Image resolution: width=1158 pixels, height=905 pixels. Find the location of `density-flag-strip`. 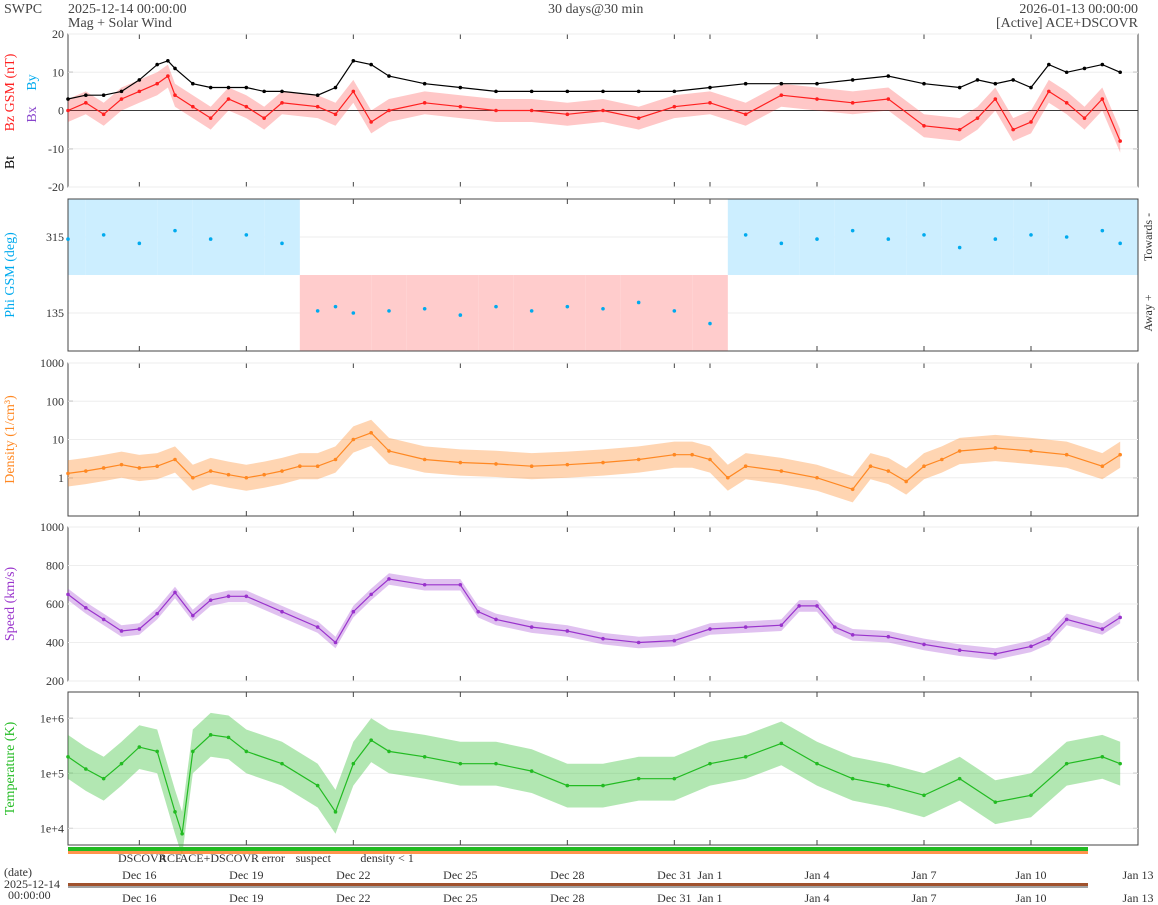

density-flag-strip is located at coordinates (578, 852).